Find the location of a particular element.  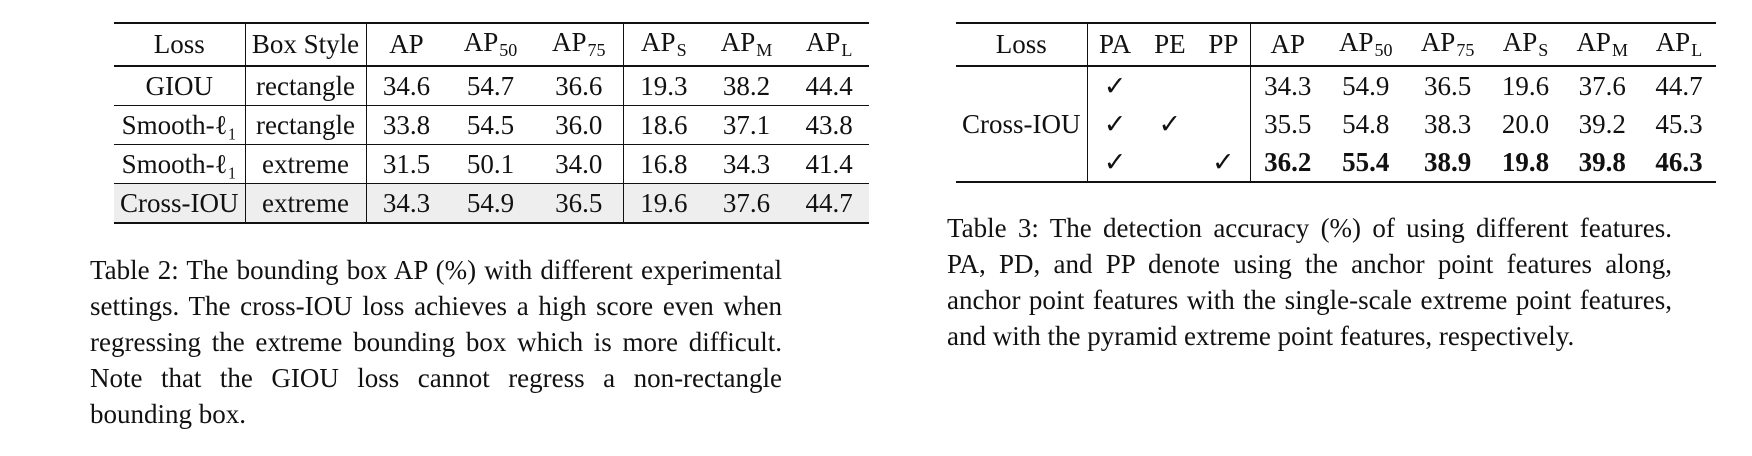

loss-cell: GIOU is located at coordinates (180, 85).